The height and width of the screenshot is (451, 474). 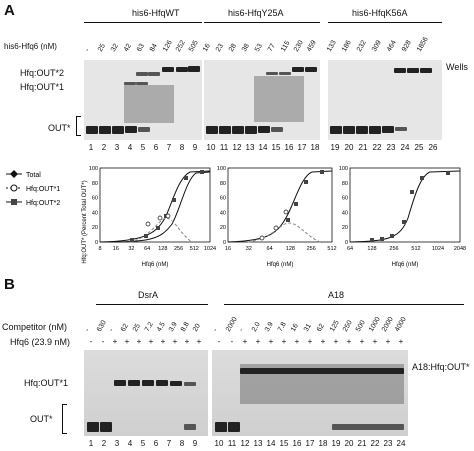 I want to click on b-out-bracket, so click(x=64, y=419).